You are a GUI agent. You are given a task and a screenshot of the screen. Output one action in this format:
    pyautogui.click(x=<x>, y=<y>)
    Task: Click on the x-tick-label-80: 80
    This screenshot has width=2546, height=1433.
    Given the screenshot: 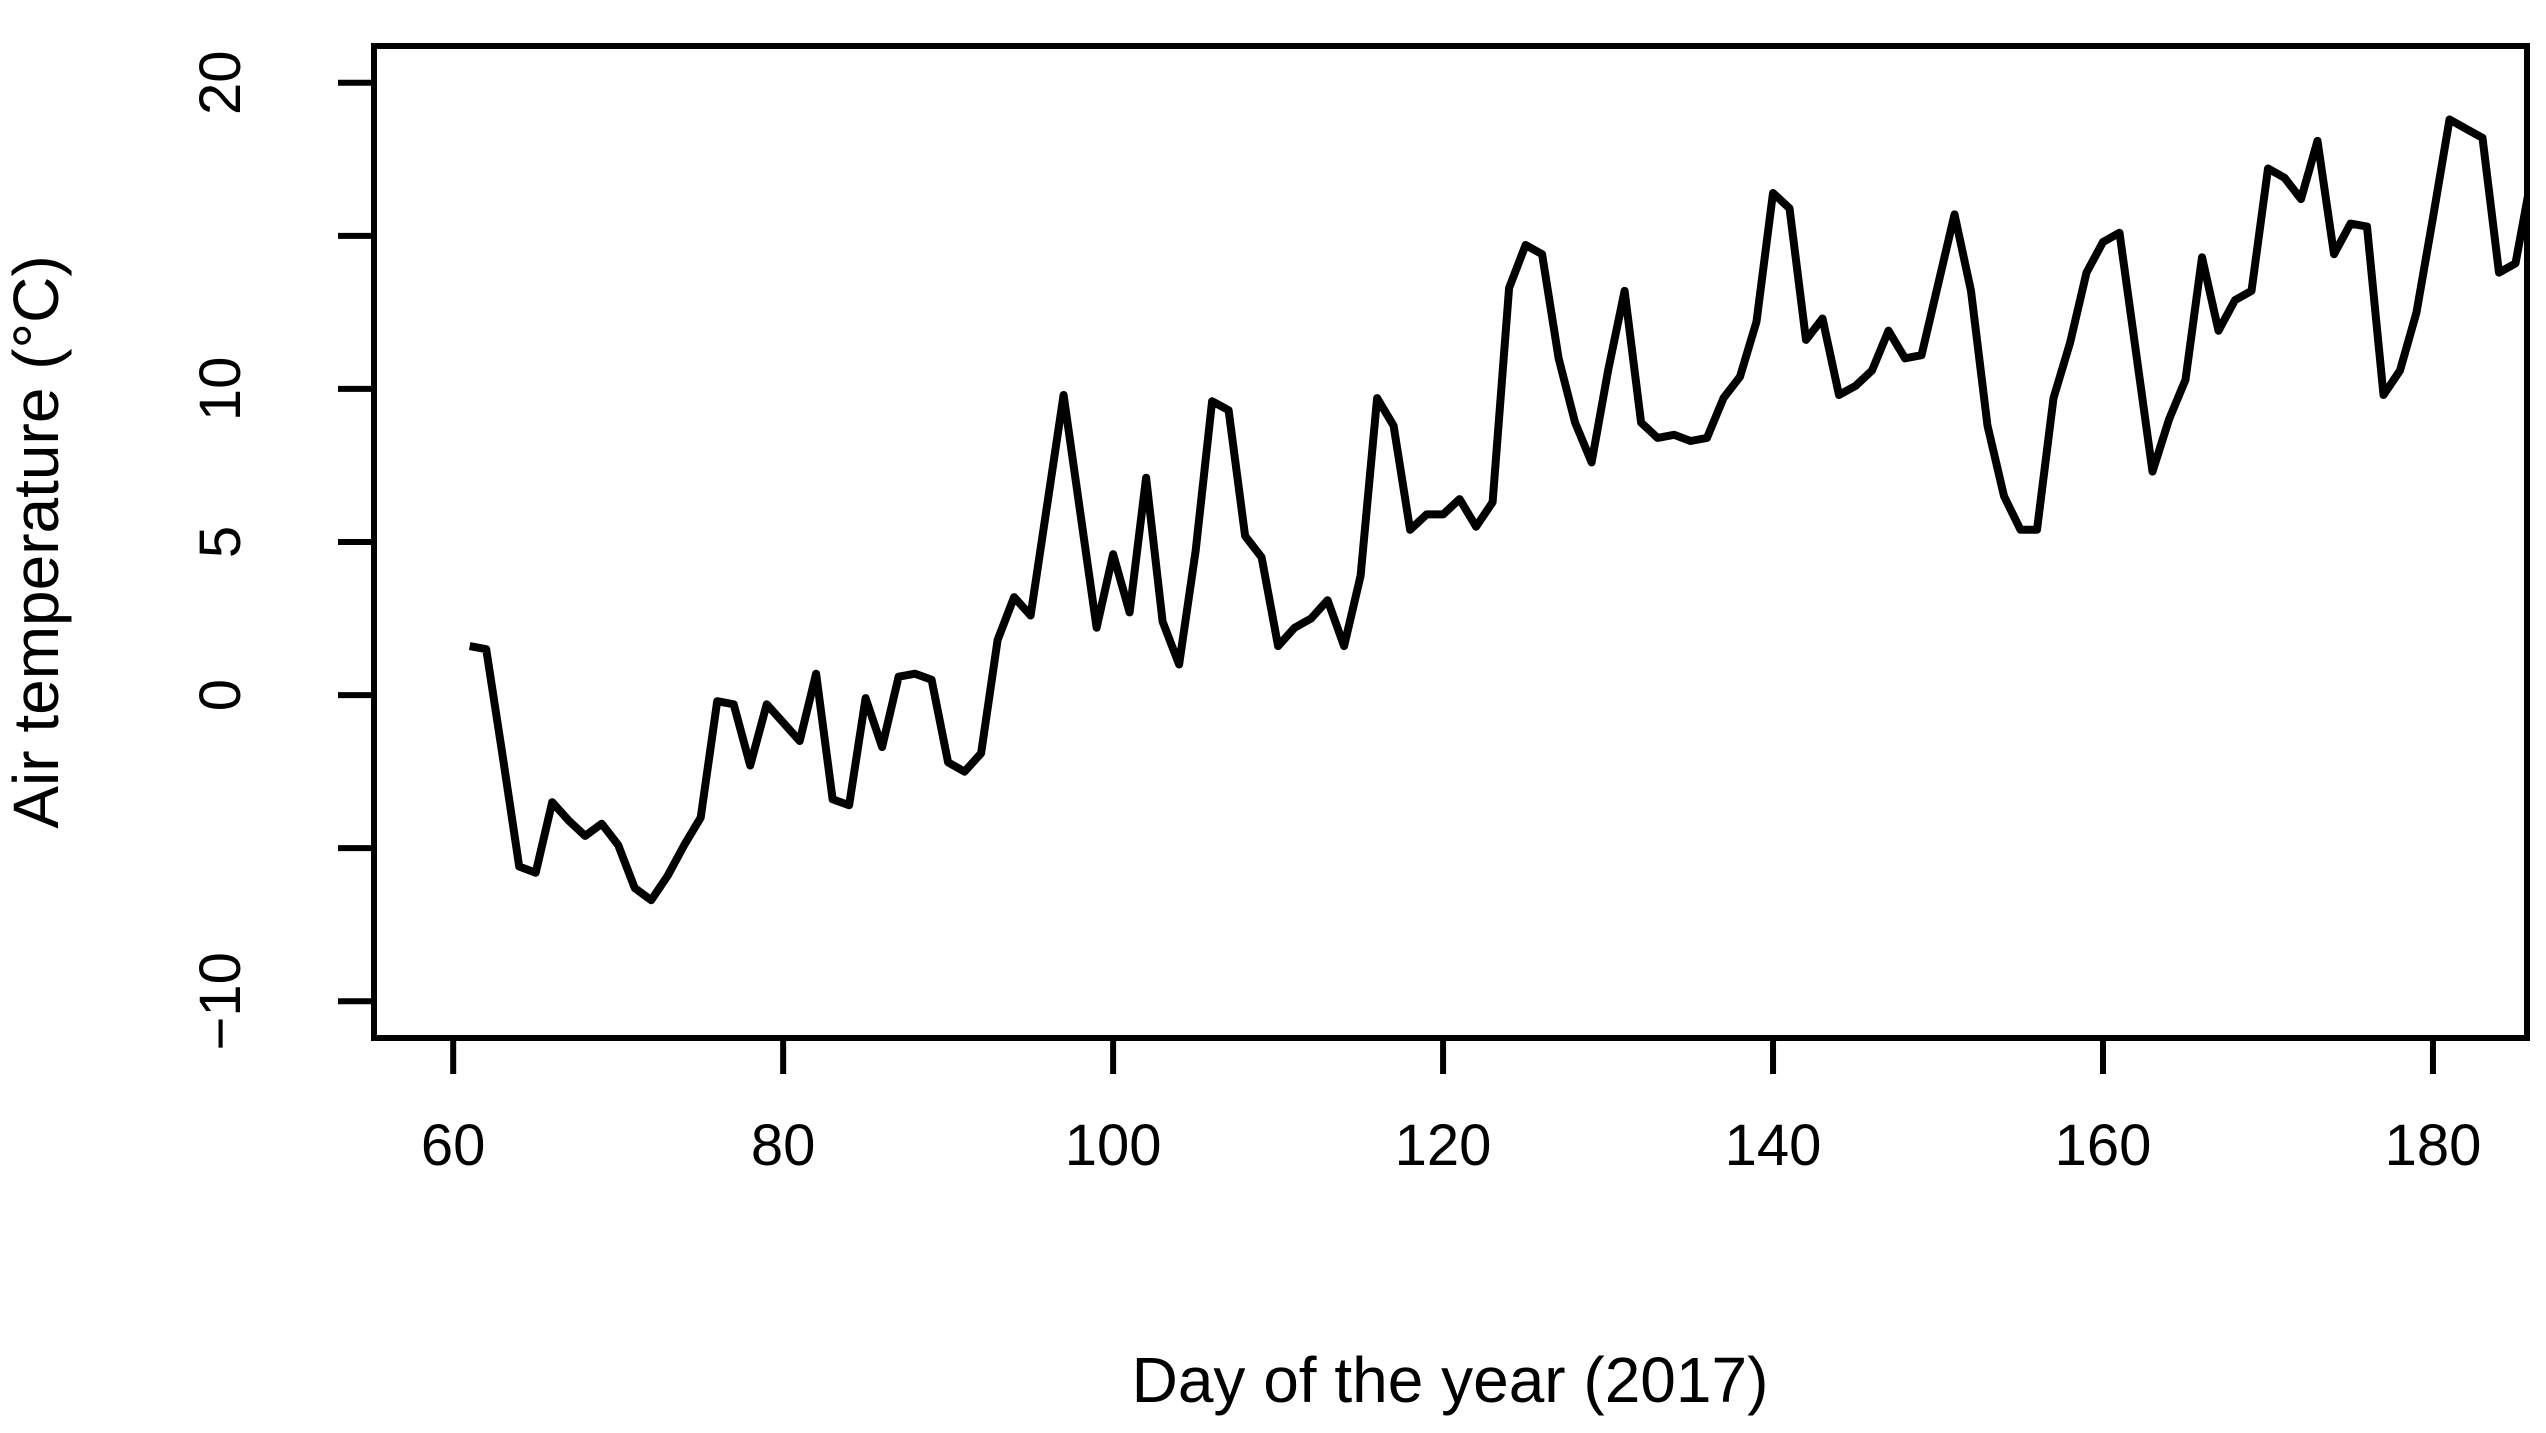 What is the action you would take?
    pyautogui.click(x=783, y=1145)
    